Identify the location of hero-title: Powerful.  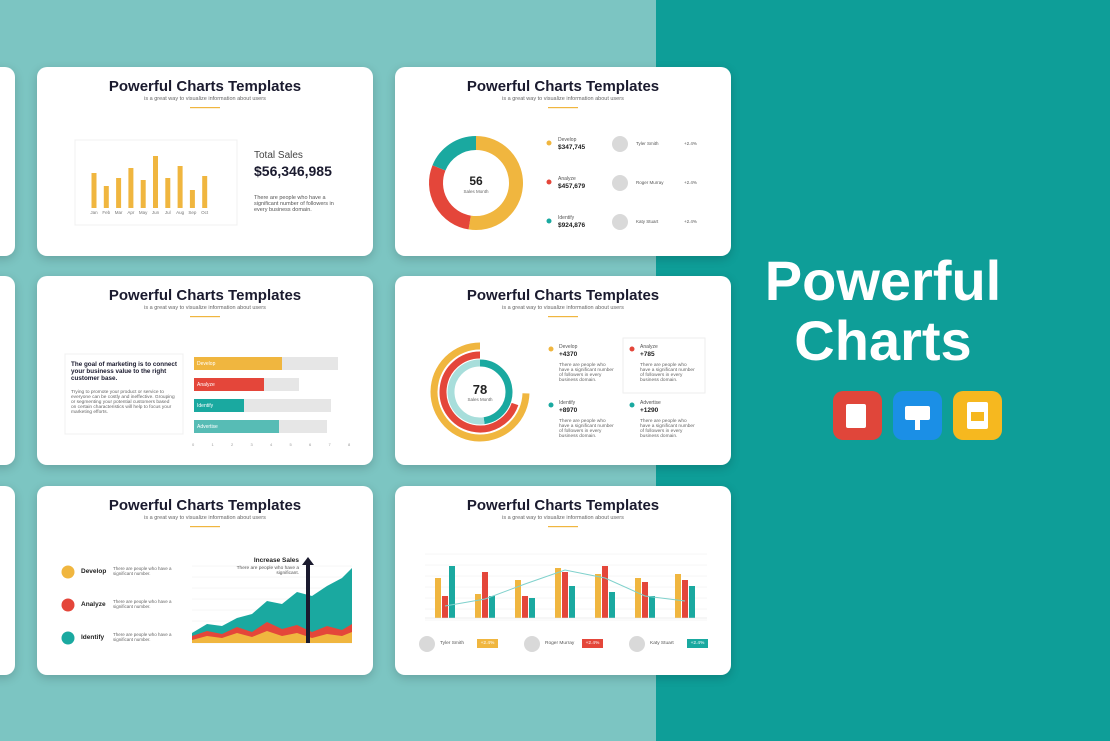
(883, 280).